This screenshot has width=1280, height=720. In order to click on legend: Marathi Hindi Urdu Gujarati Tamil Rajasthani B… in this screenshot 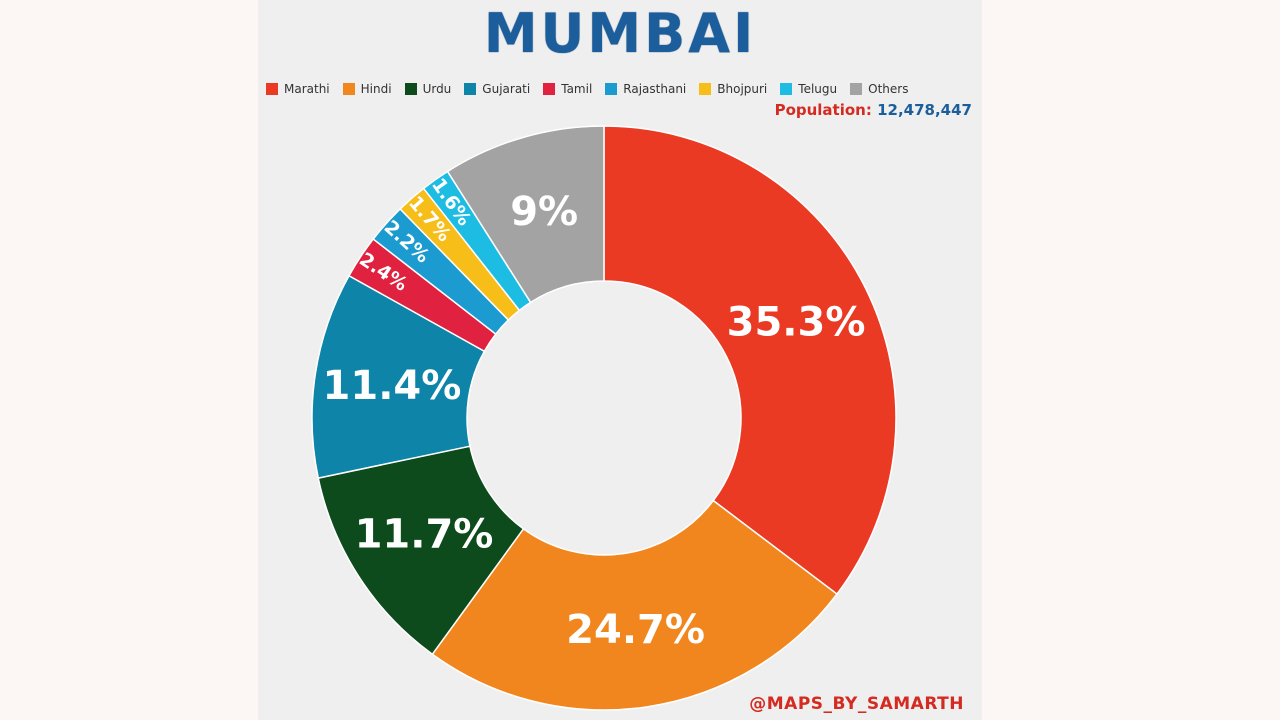, I will do `click(624, 89)`.